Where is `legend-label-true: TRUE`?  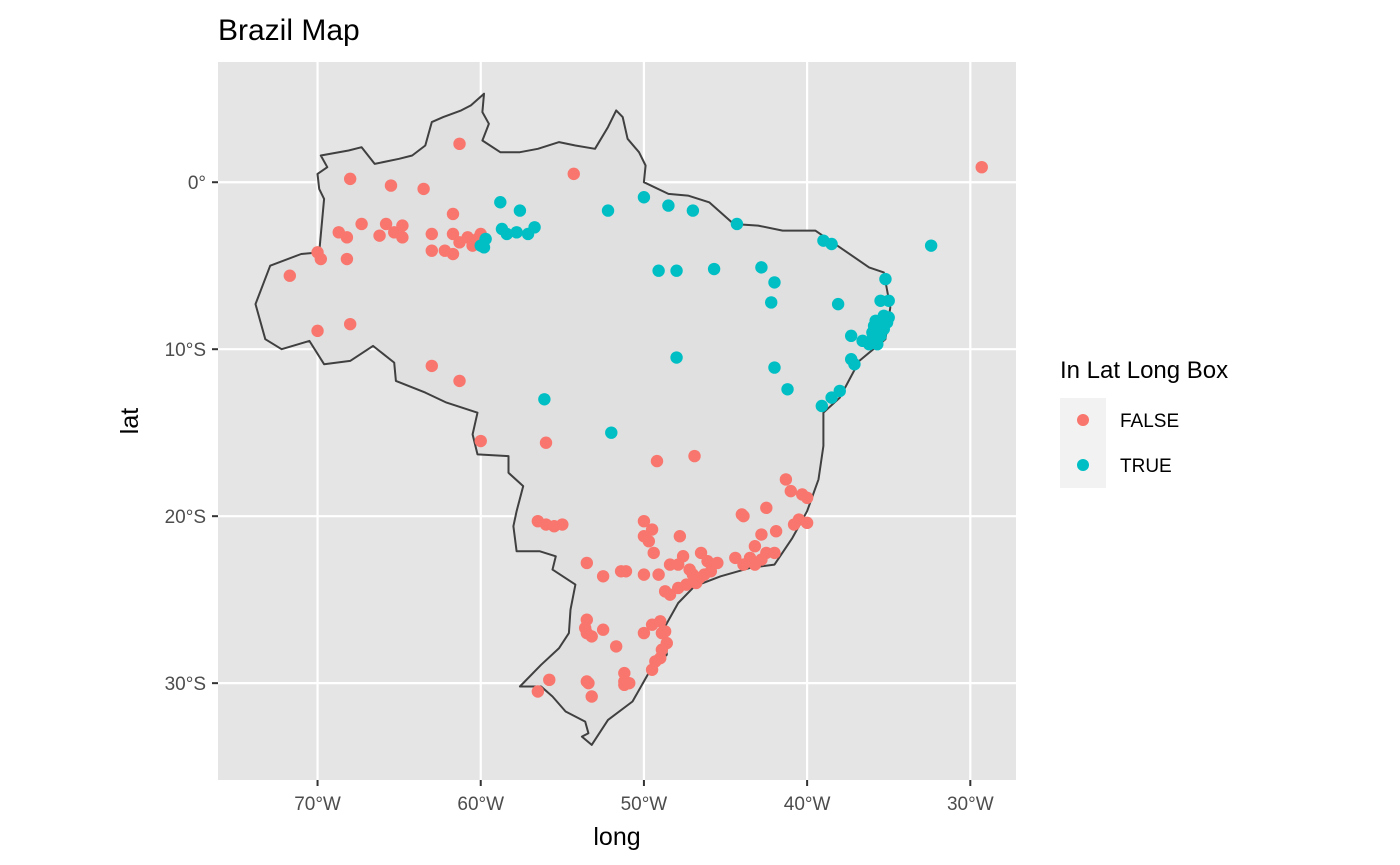
legend-label-true: TRUE is located at coordinates (1146, 466).